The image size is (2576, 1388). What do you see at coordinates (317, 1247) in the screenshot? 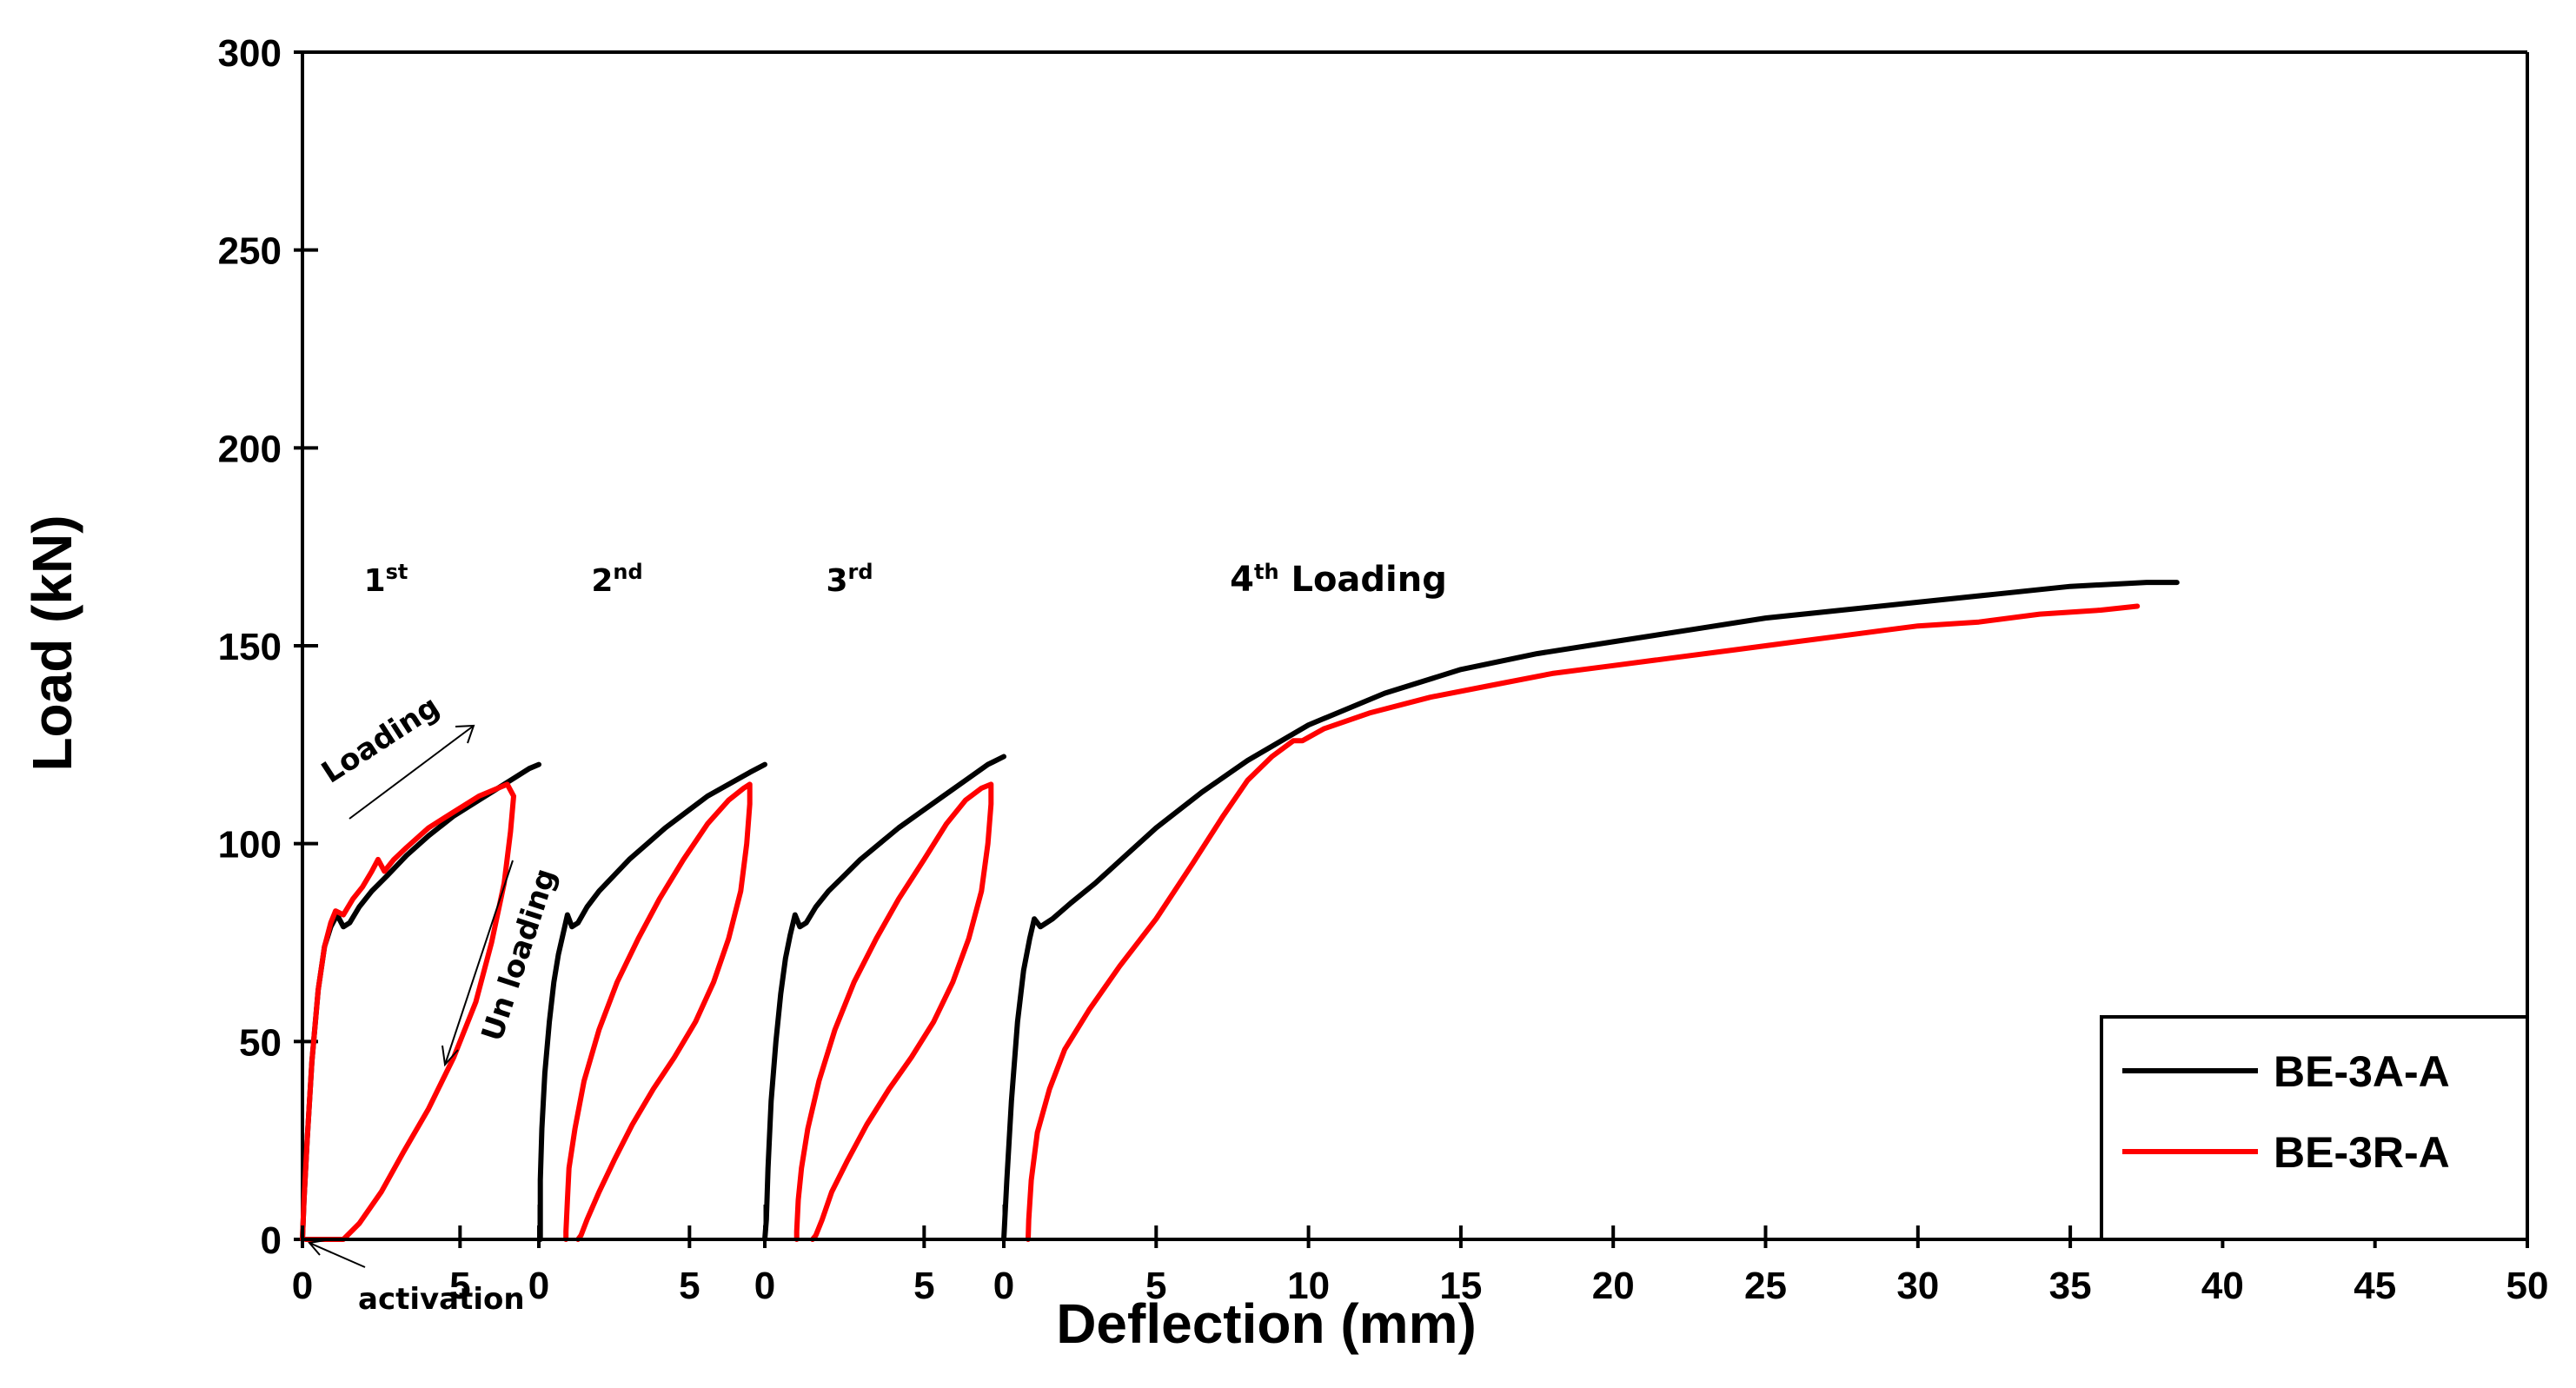
I see `activation-arrowhead` at bounding box center [317, 1247].